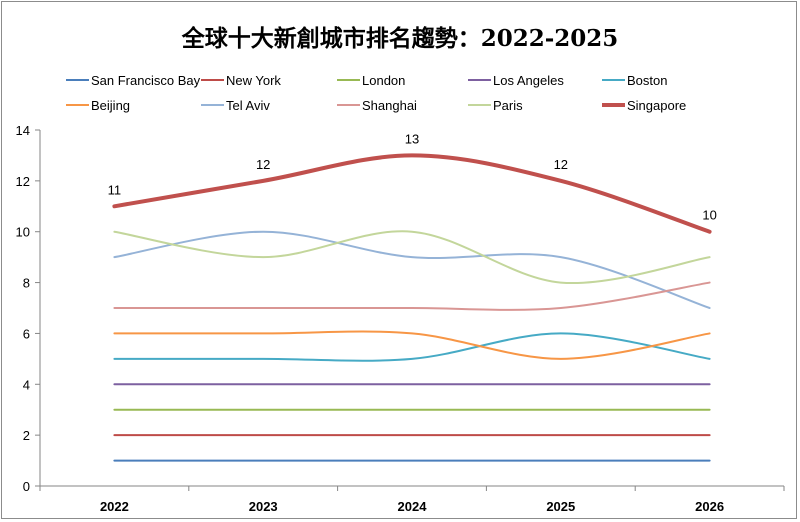  What do you see at coordinates (26, 384) in the screenshot?
I see `y-tick-label: 4` at bounding box center [26, 384].